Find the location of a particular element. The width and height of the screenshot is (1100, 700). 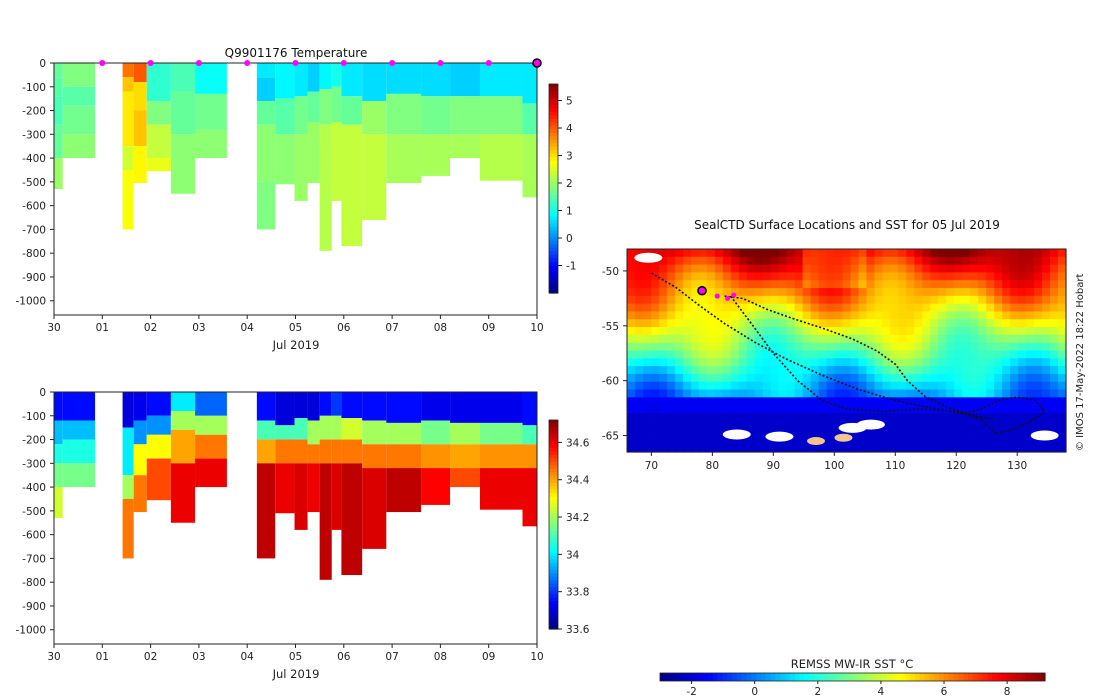

y-tick-label: -500 is located at coordinates (34, 183).